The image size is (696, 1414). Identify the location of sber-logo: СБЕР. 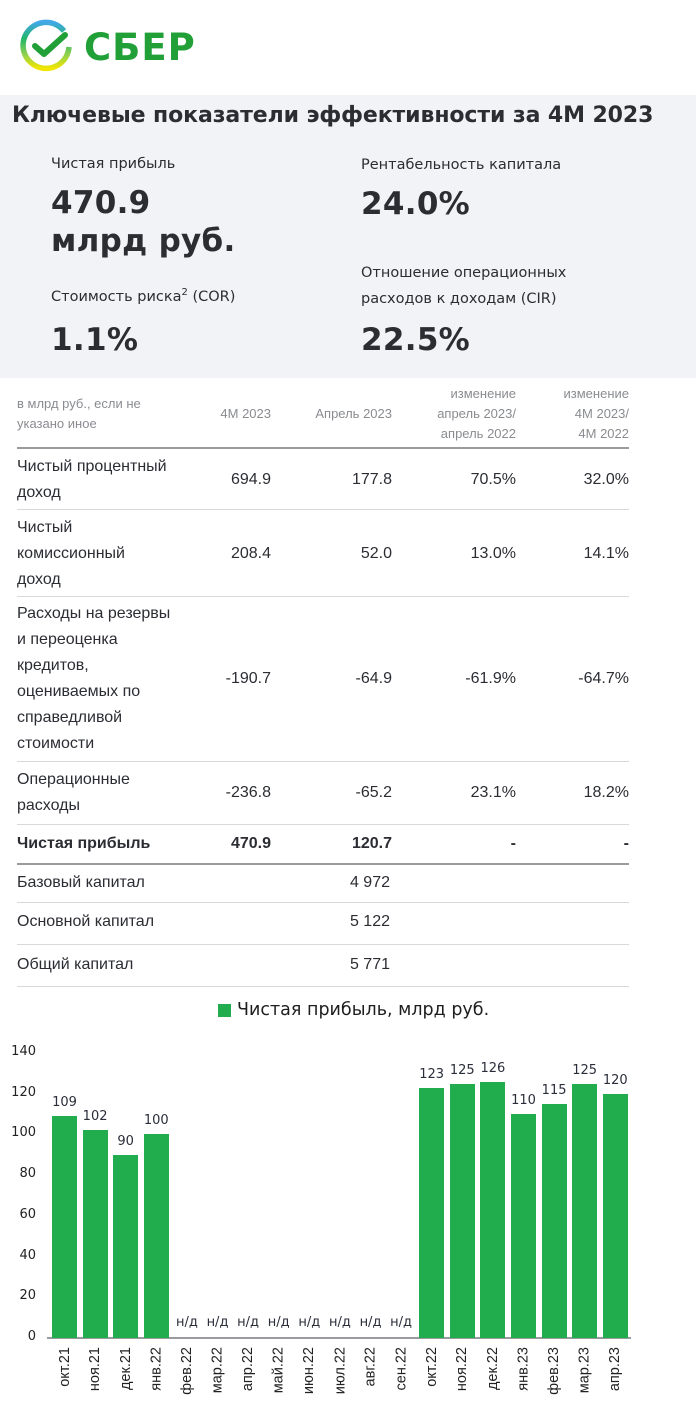
(107, 46).